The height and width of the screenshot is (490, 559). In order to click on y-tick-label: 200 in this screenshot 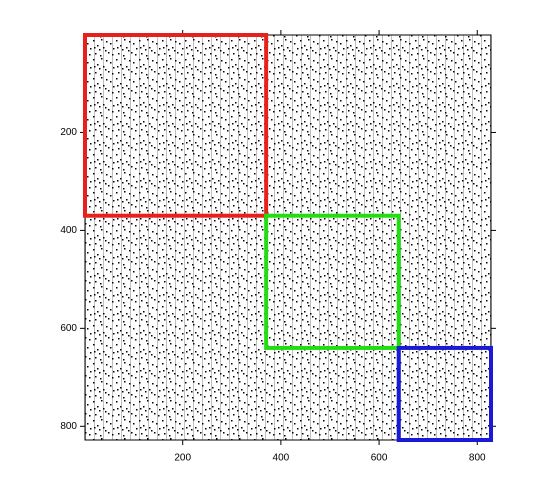, I will do `click(68, 132)`.